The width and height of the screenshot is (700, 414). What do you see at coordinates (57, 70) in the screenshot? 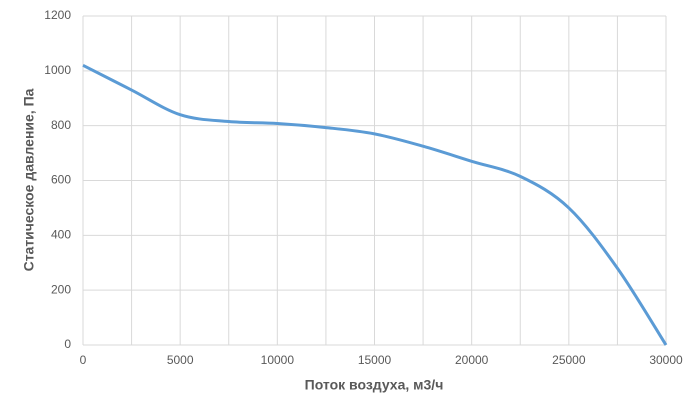
I see `y-tick-label: 1000` at bounding box center [57, 70].